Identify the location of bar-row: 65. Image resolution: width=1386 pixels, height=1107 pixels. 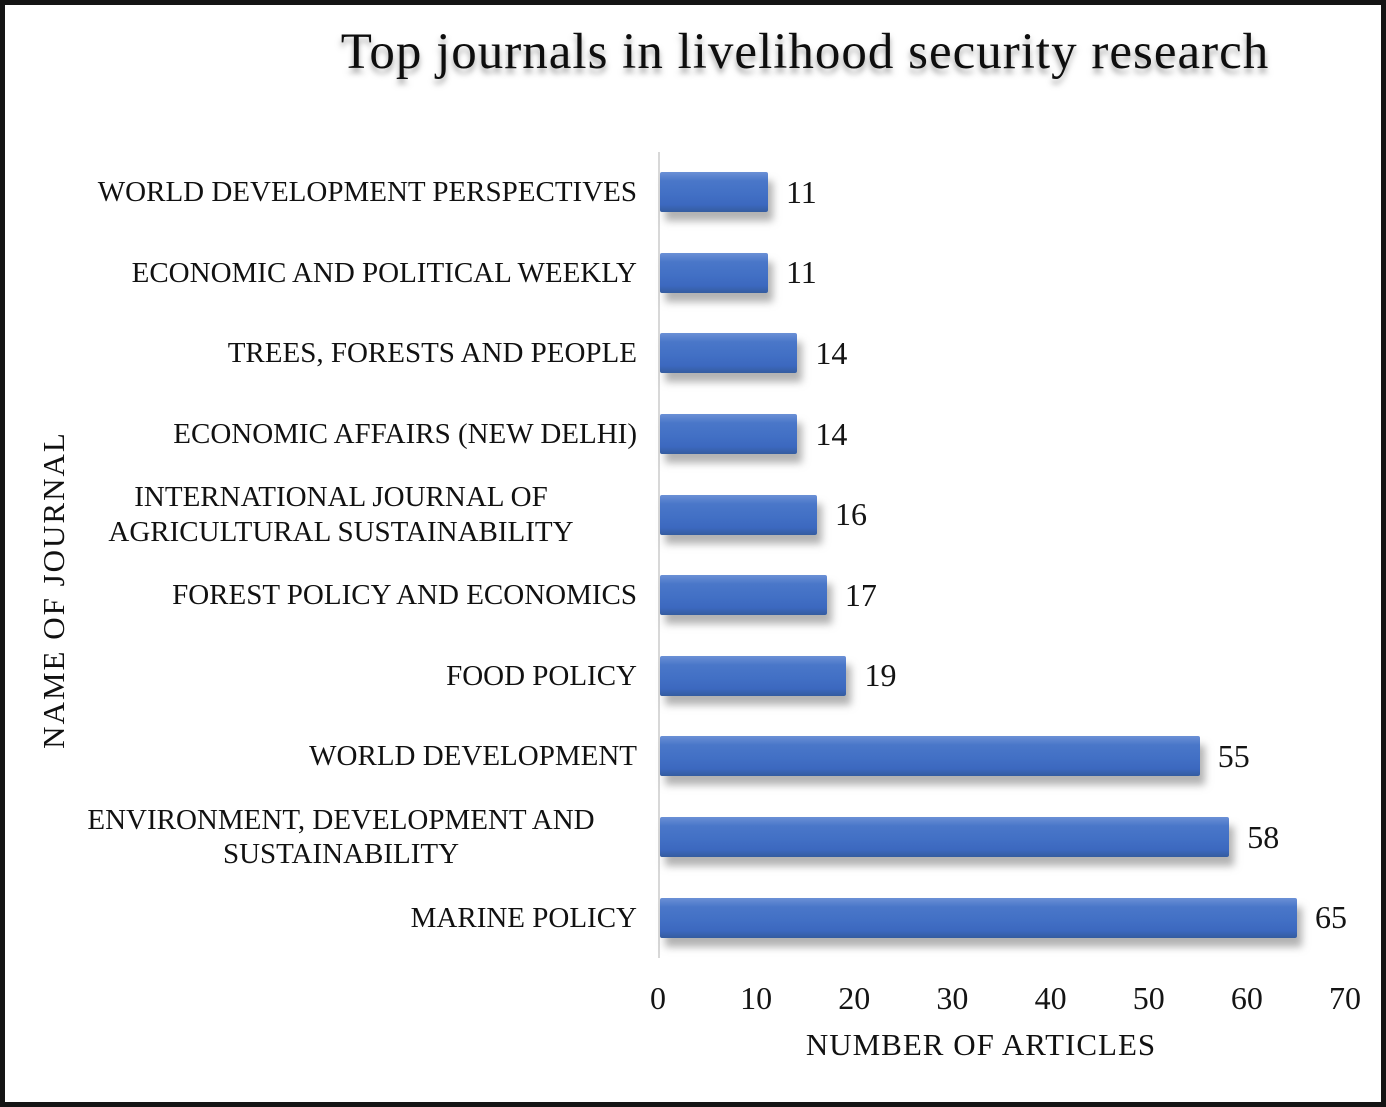
(1003, 917).